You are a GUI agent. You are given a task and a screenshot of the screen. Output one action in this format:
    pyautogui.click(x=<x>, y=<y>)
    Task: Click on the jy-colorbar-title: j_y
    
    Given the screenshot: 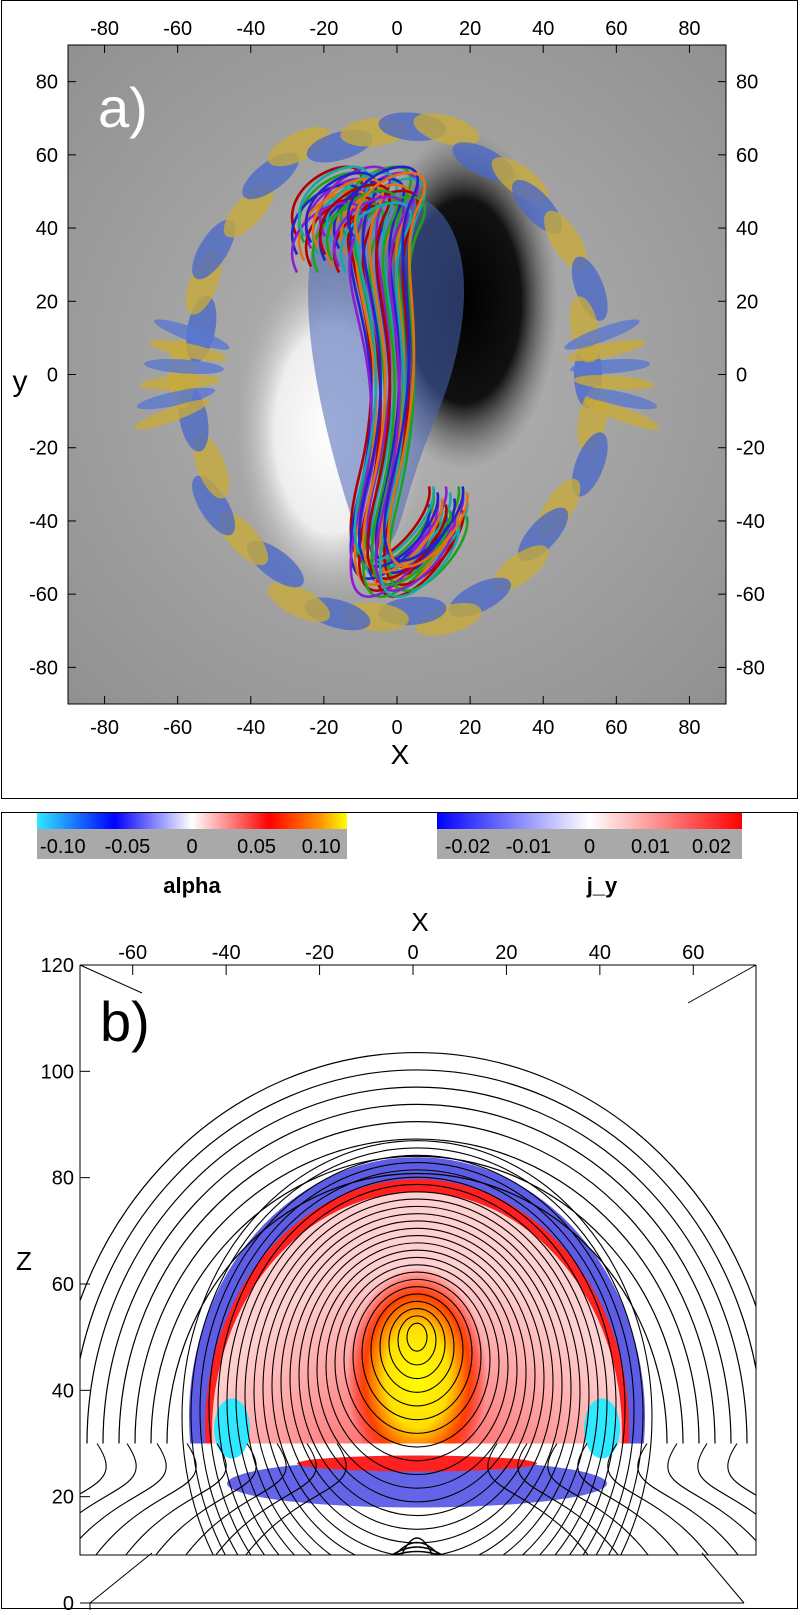 What is the action you would take?
    pyautogui.click(x=602, y=885)
    